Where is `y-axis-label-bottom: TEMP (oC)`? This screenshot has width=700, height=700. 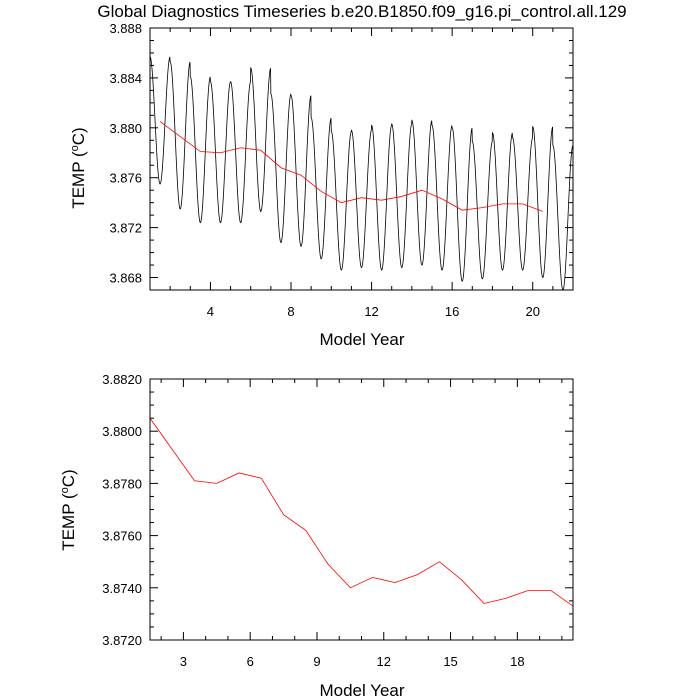
y-axis-label-bottom: TEMP (oC) is located at coordinates (68, 509).